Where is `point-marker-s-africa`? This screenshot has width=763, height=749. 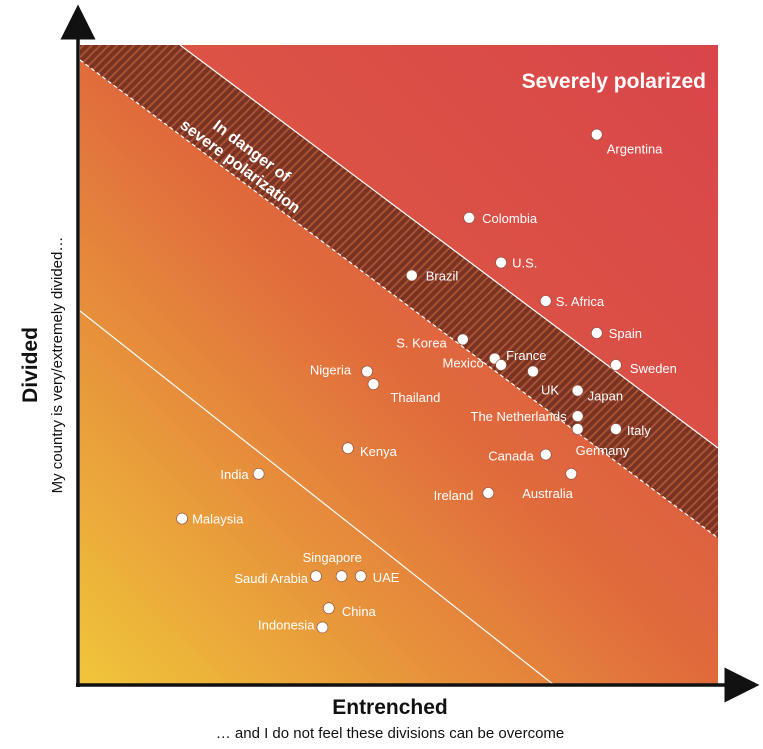 point-marker-s-africa is located at coordinates (545, 301).